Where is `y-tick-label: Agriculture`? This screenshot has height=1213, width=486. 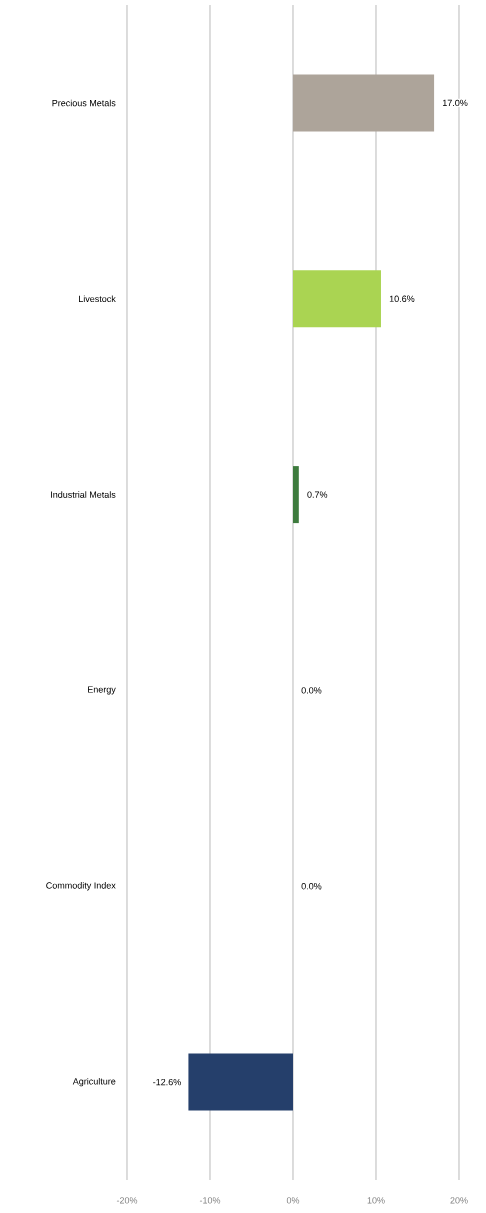
y-tick-label: Agriculture is located at coordinates (94, 1082).